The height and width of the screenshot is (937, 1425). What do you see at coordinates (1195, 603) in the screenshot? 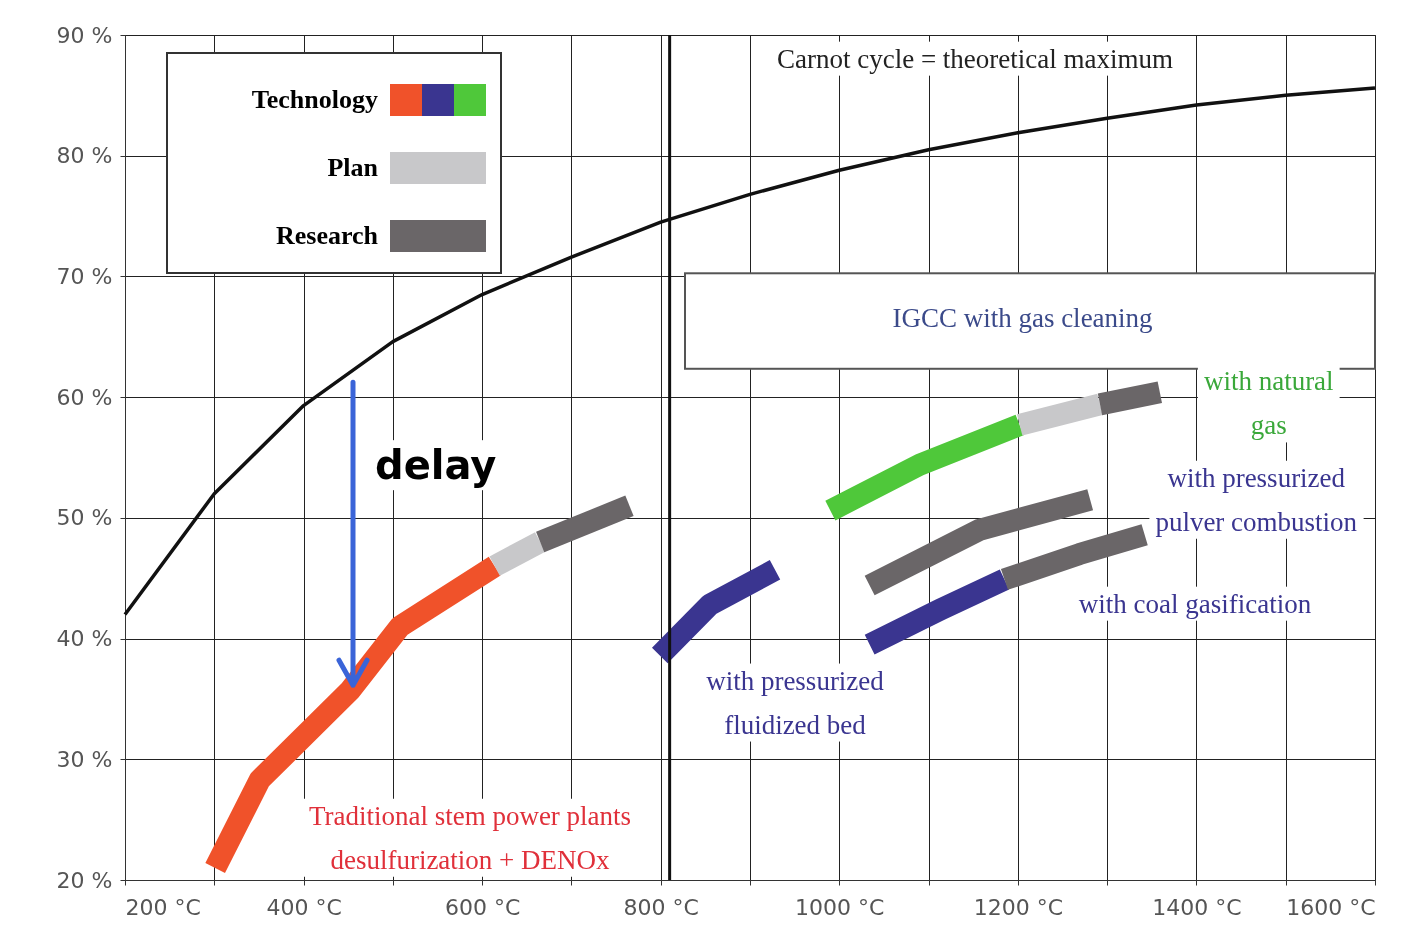
I see `annotation: with coal gasification` at bounding box center [1195, 603].